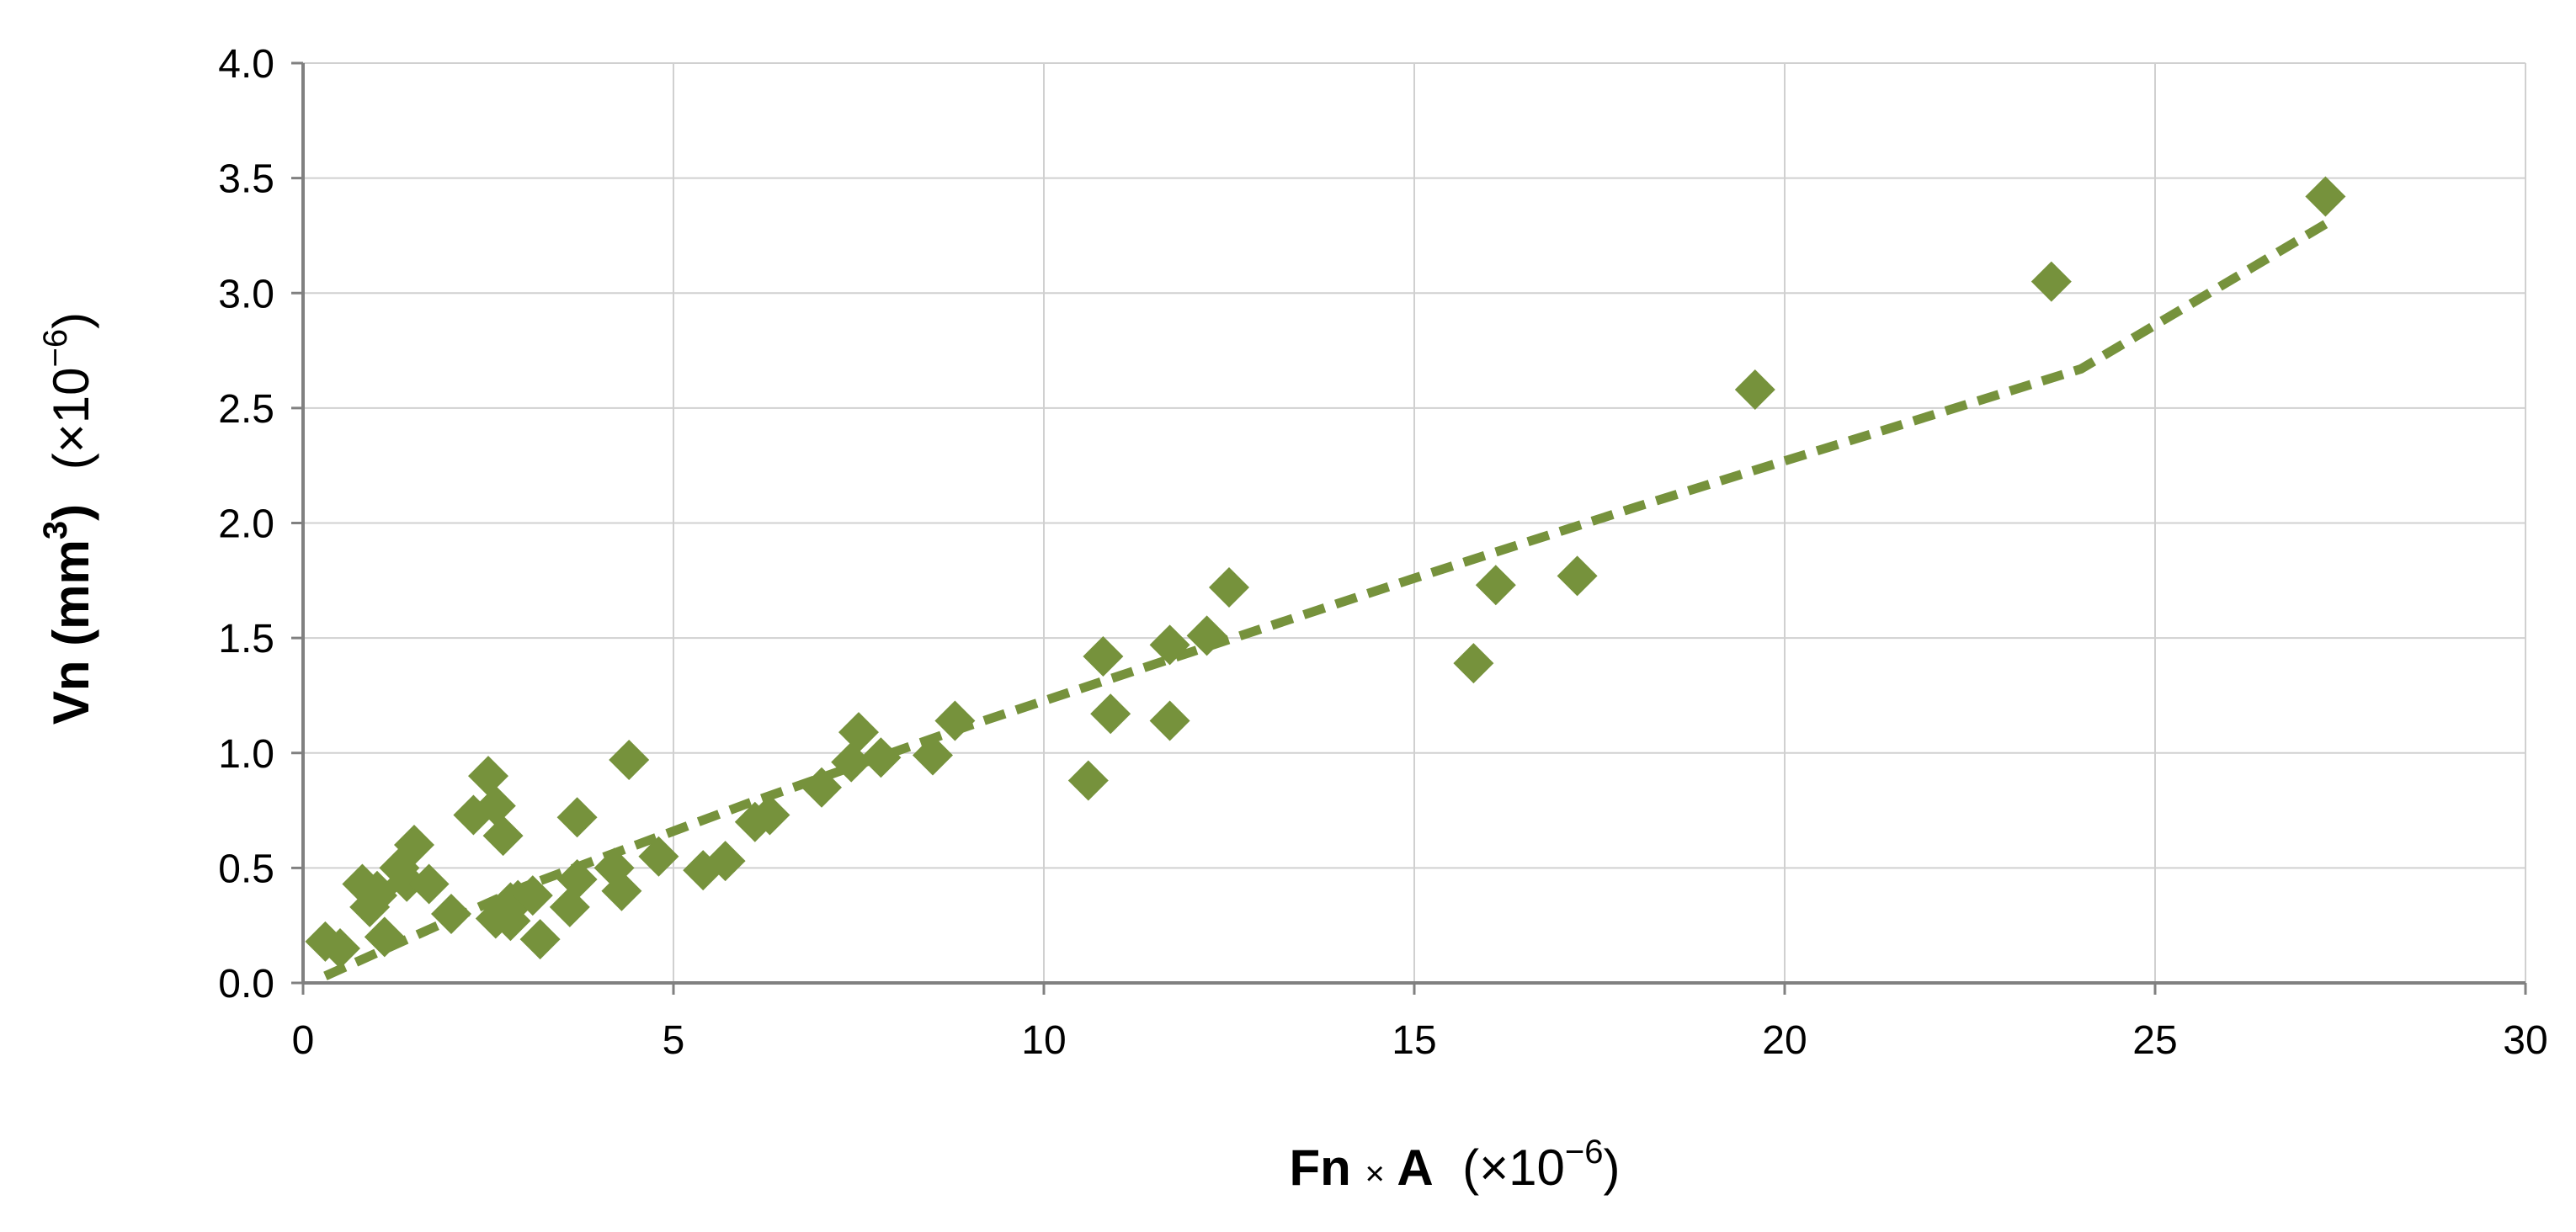 This screenshot has width=2576, height=1232. What do you see at coordinates (1044, 1040) in the screenshot?
I see `x-tick-label: 10` at bounding box center [1044, 1040].